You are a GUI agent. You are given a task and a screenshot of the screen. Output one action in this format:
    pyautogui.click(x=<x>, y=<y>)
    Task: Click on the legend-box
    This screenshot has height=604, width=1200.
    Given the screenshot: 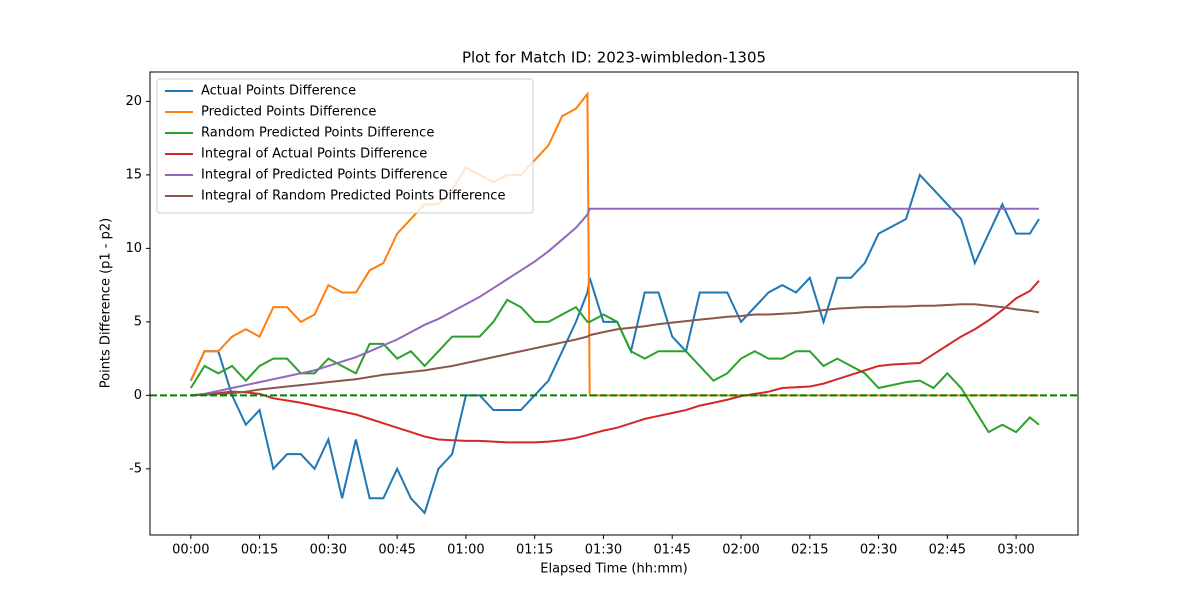 What is the action you would take?
    pyautogui.click(x=345, y=146)
    